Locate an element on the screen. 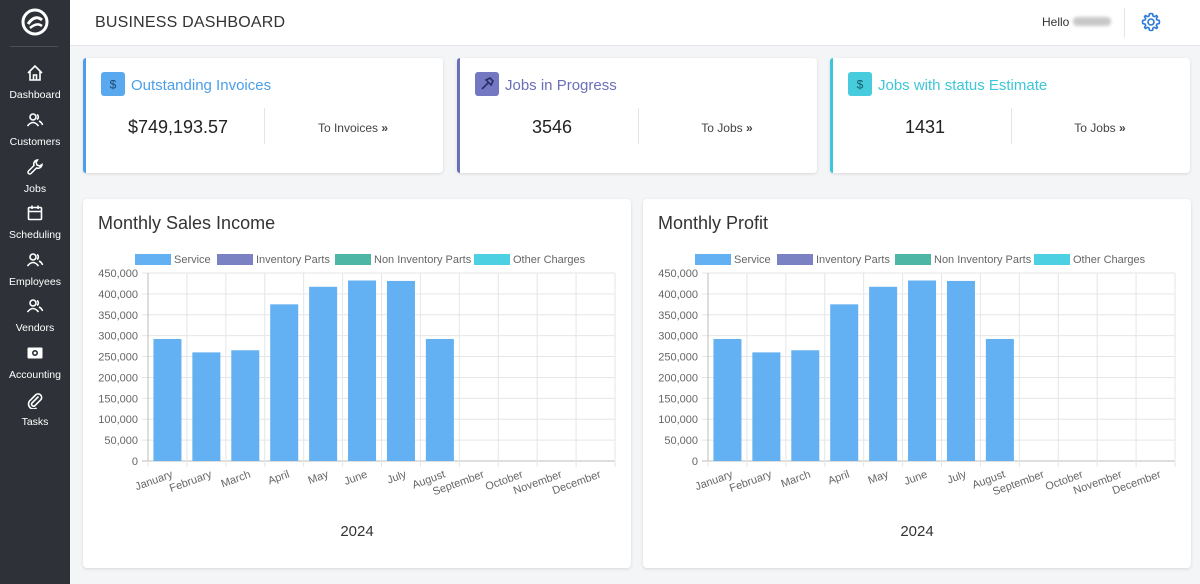 Image resolution: width=1200 pixels, height=584 pixels. x-tick-label: January is located at coordinates (154, 480).